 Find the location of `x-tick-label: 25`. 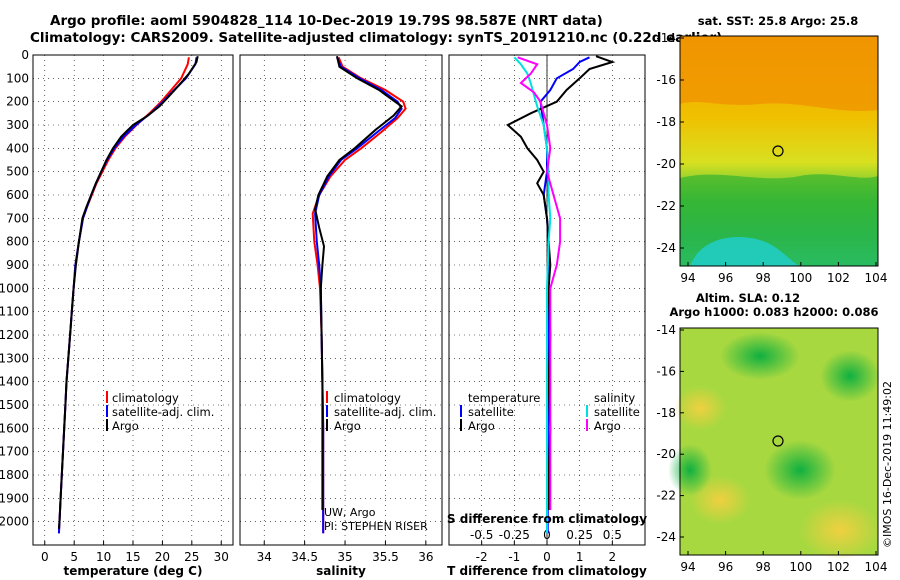

x-tick-label: 25 is located at coordinates (191, 557).